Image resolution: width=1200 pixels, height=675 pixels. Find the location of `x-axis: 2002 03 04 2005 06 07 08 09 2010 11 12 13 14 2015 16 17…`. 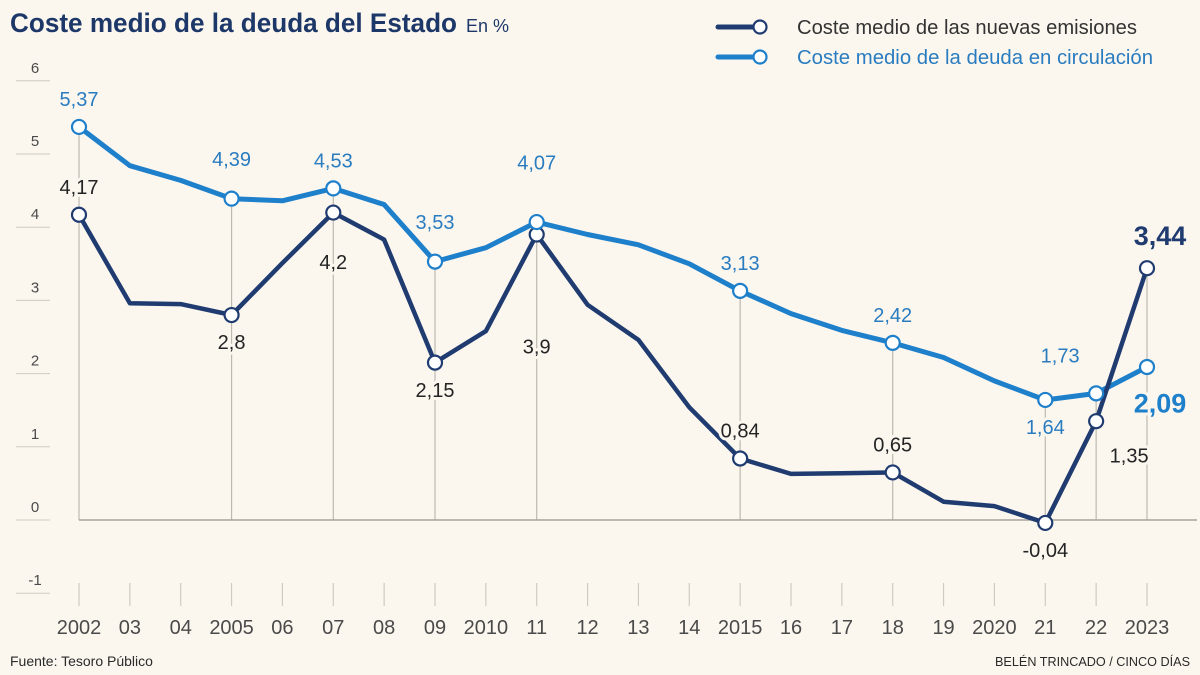

x-axis: 2002 03 04 2005 06 07 08 09 2010 11 12 13 14 2015 16 17… is located at coordinates (613, 611).